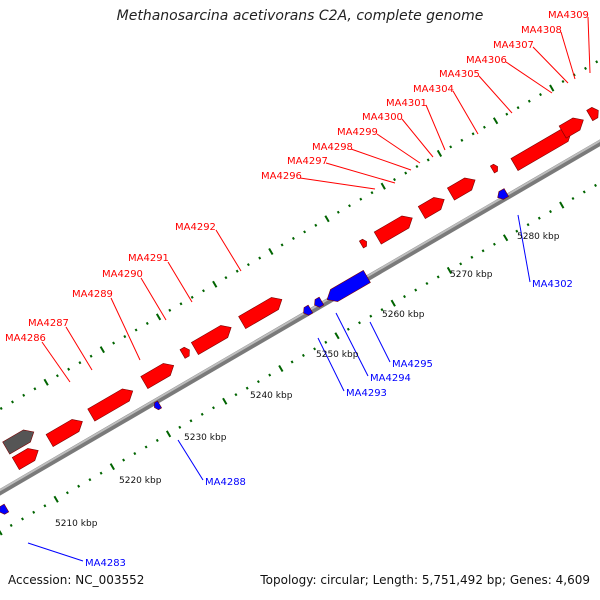  Describe the element at coordinates (148, 258) in the screenshot. I see `gene-label-ma4291: MA4291` at that location.